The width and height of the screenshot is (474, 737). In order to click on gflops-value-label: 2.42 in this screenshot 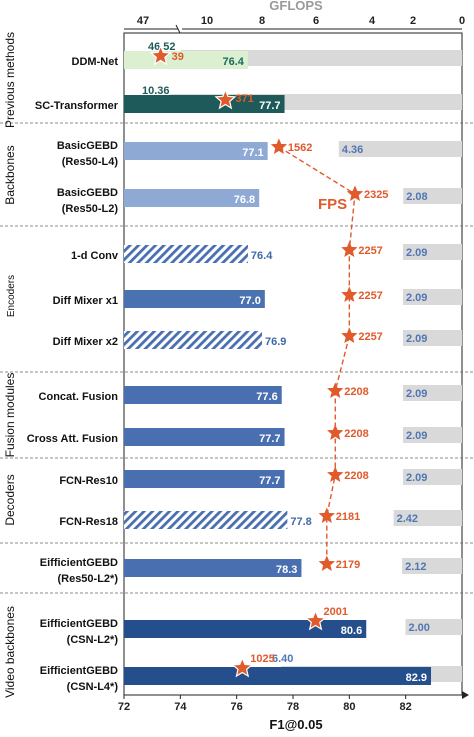, I will do `click(407, 519)`.